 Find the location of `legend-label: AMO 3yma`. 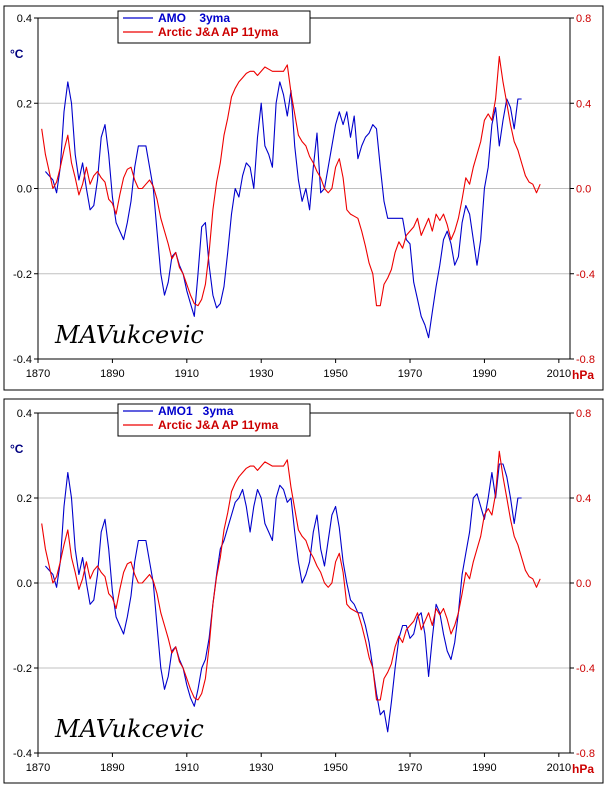

legend-label: AMO 3yma is located at coordinates (194, 18).